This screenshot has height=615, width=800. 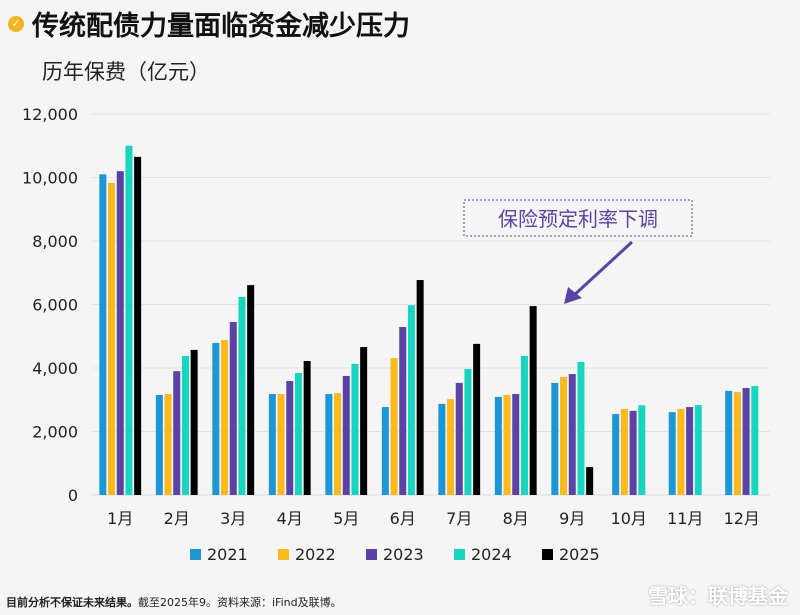 I want to click on x-tick-label: 2月, so click(x=177, y=518).